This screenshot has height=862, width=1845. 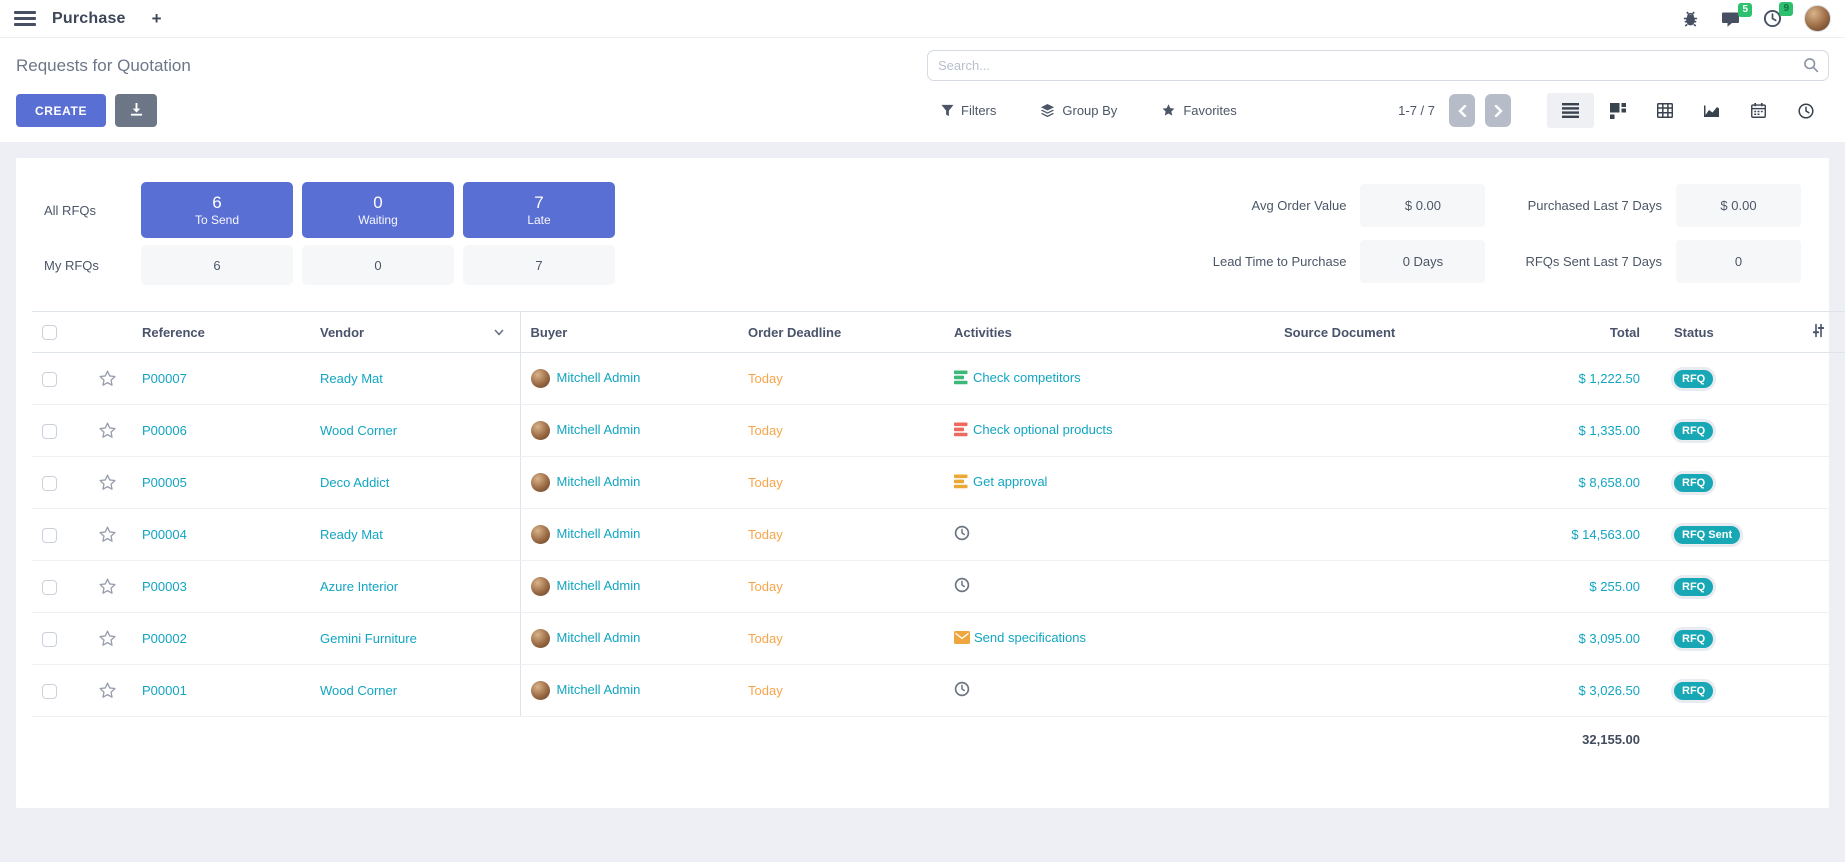 I want to click on reference-link: P00001, so click(x=164, y=690).